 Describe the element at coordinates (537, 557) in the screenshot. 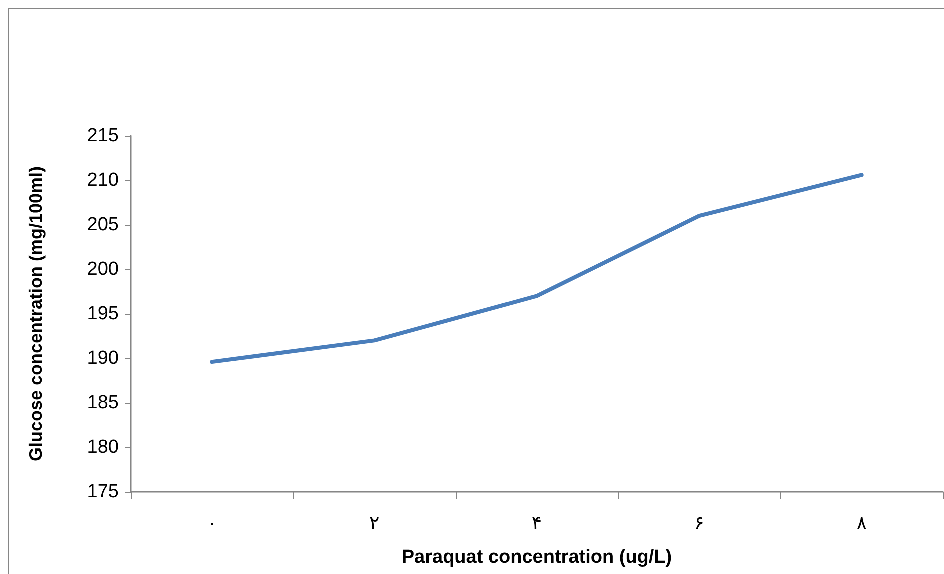

I see `x-axis-title: Paraquat concentration (ug/L)` at that location.